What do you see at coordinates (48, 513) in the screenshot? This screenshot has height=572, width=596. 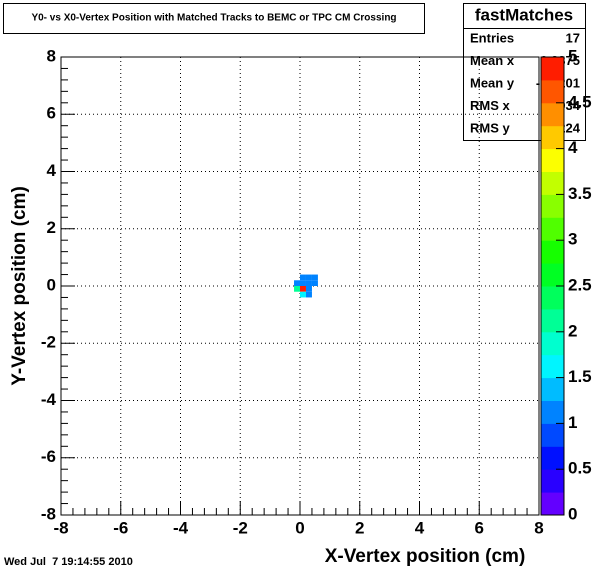 I see `y-tick-label: -8` at bounding box center [48, 513].